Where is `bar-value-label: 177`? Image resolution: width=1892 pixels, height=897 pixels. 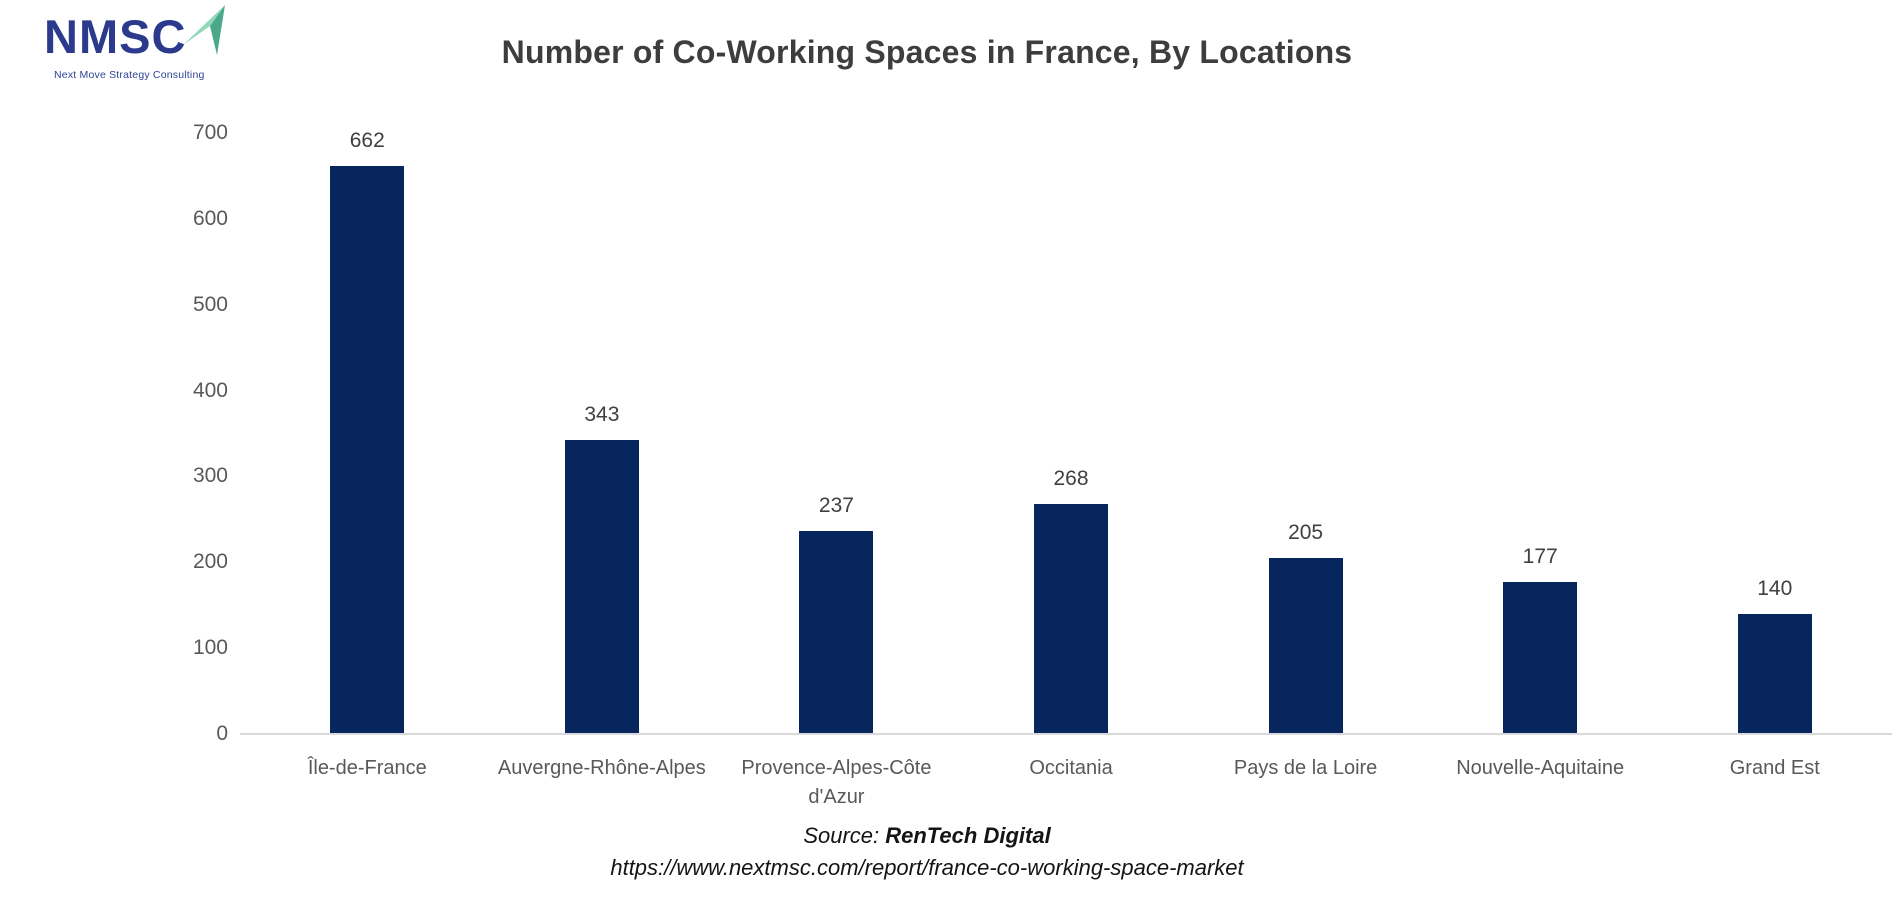 bar-value-label: 177 is located at coordinates (1540, 557).